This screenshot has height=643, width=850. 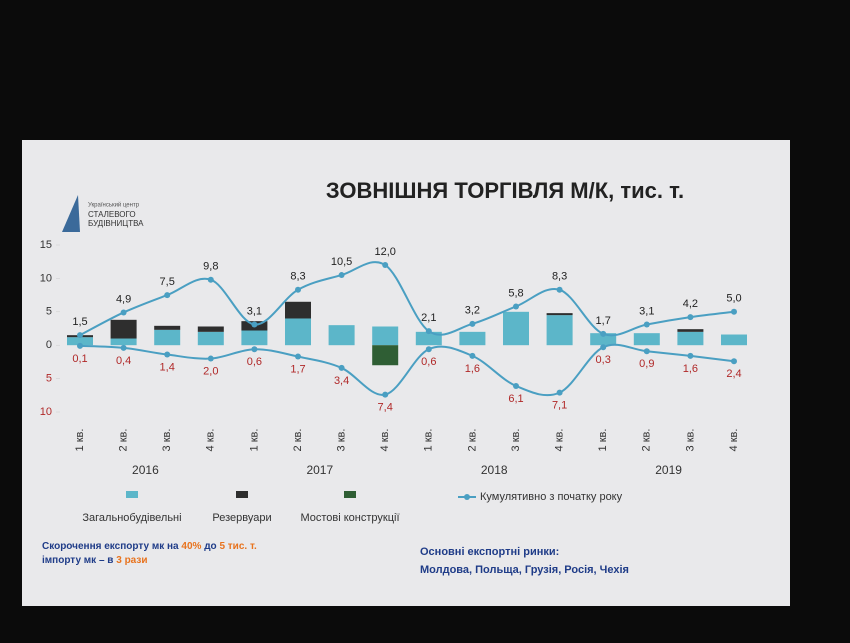 What do you see at coordinates (341, 381) in the screenshot?
I see `data-label: 3,4` at bounding box center [341, 381].